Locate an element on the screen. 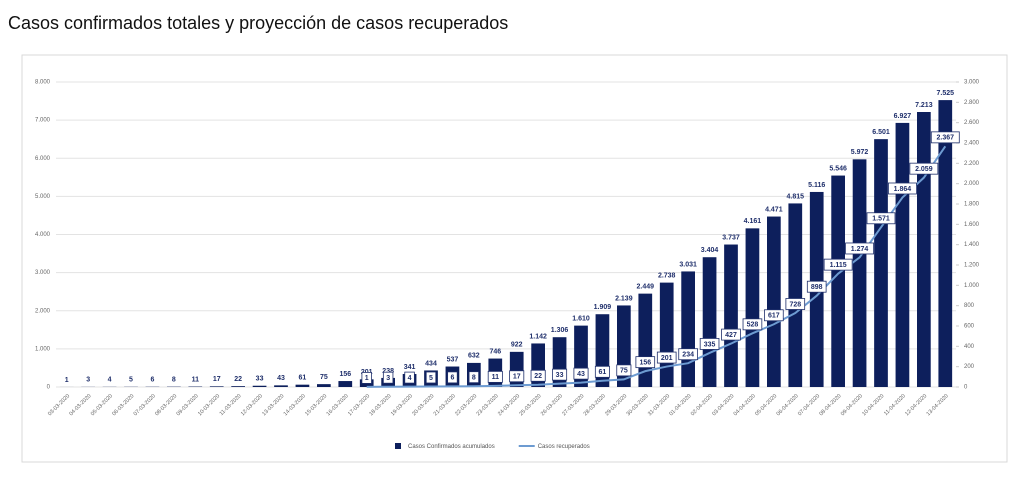  y-tick-label: 7.000 is located at coordinates (43, 121).